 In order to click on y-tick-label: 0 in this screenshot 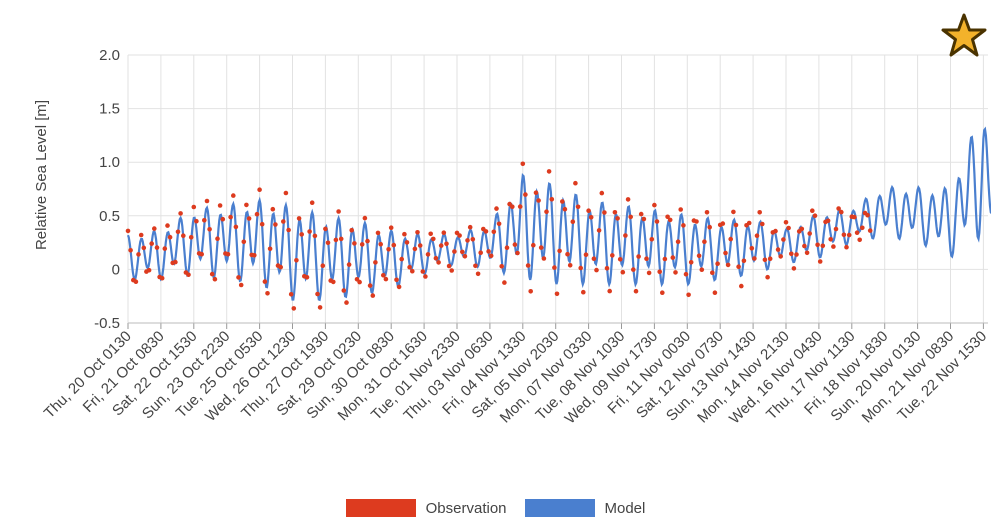, I will do `click(116, 269)`.